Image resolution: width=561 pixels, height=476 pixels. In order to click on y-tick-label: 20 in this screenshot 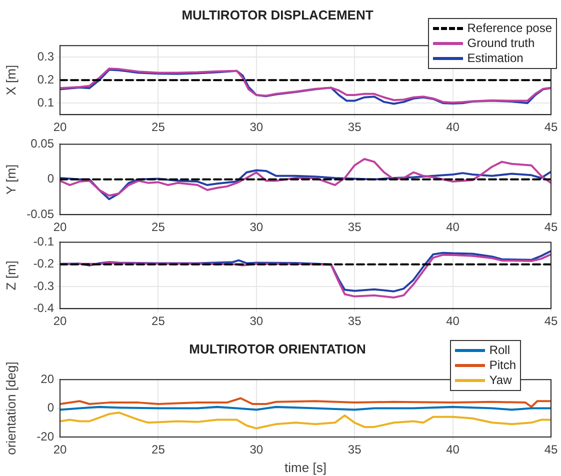, I will do `click(47, 379)`.